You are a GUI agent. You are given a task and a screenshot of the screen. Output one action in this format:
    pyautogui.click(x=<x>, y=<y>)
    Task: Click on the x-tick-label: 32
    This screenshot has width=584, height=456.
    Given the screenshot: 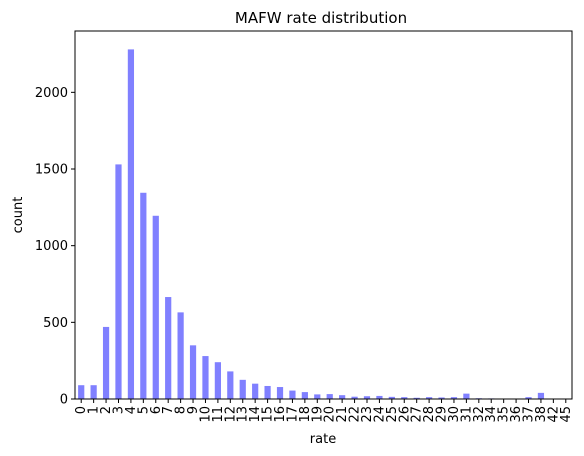 What is the action you would take?
    pyautogui.click(x=479, y=414)
    